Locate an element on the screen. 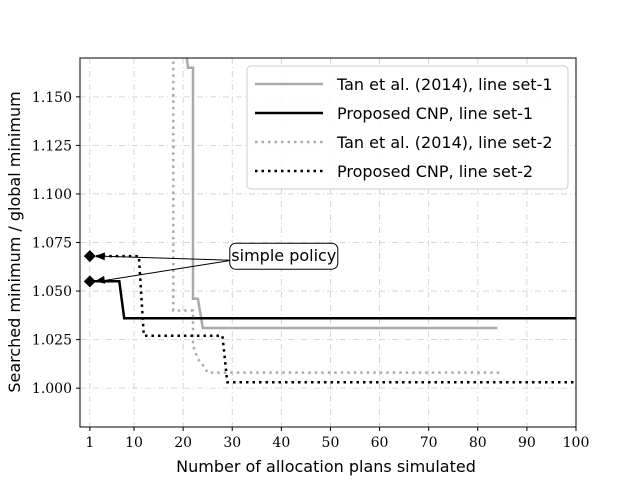 This screenshot has height=480, width=640. y-tick-label: 1.125 is located at coordinates (52, 146).